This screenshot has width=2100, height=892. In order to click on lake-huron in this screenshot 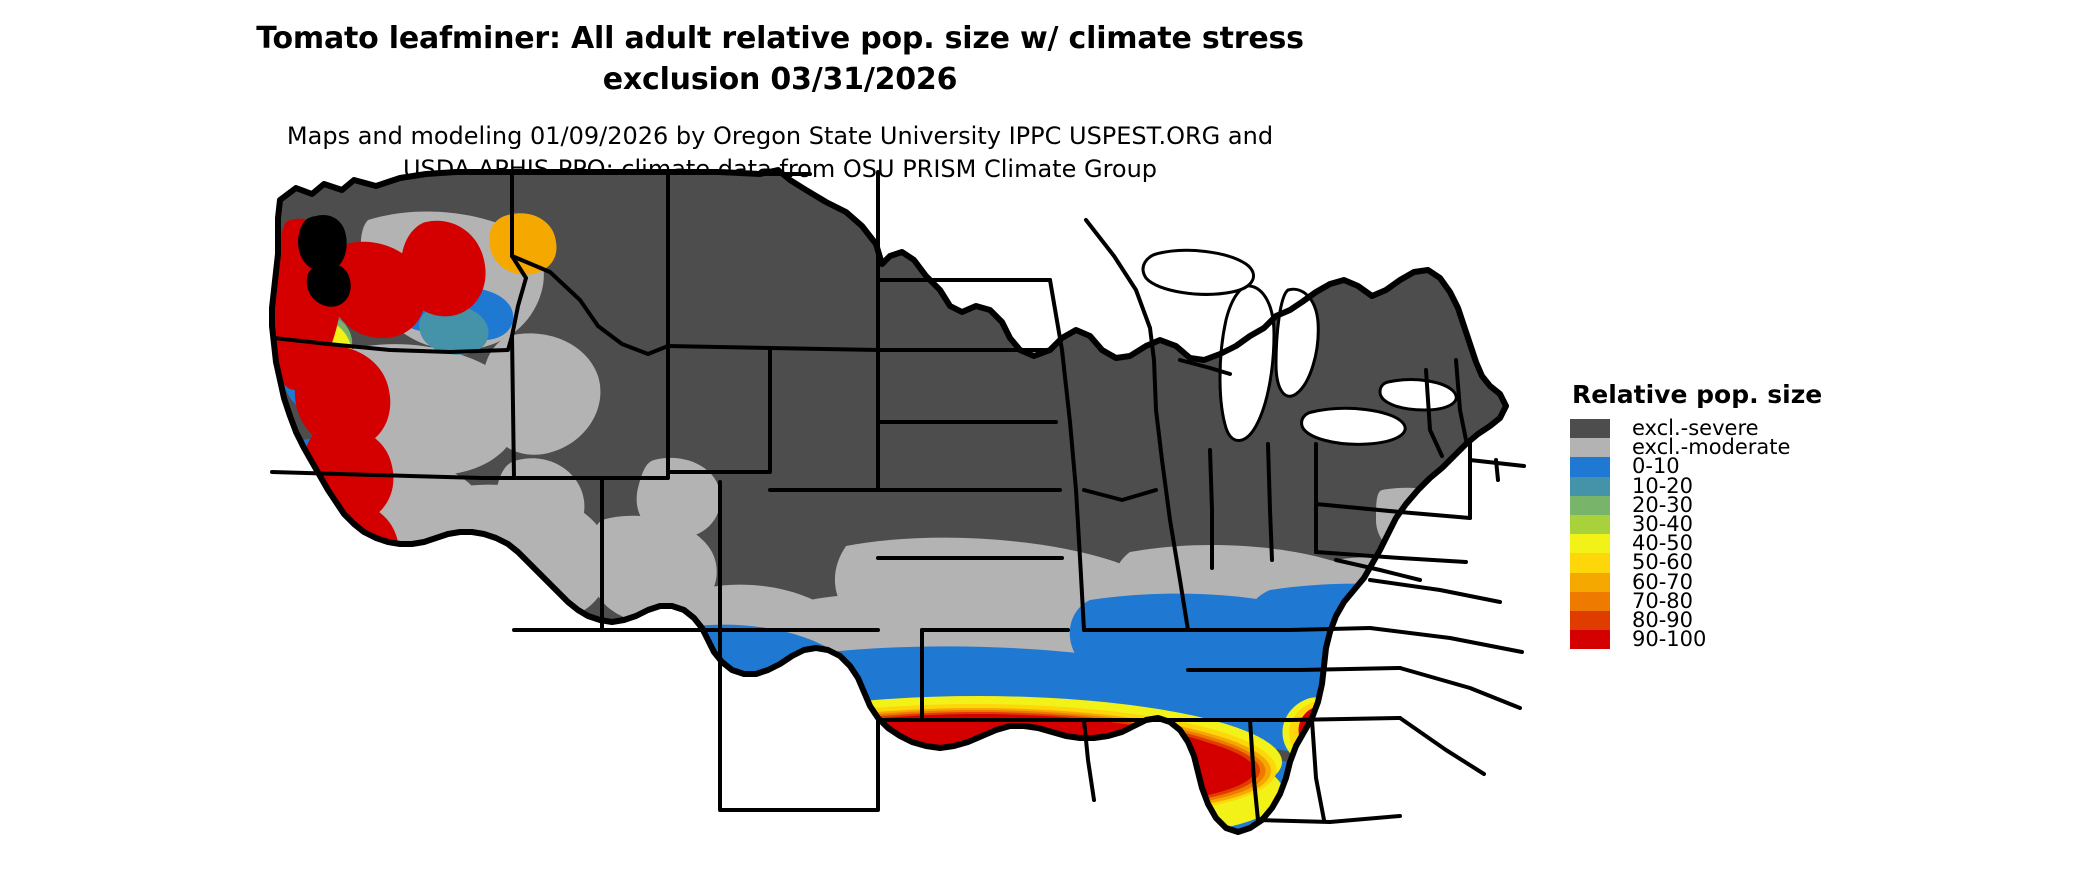, I will do `click(1297, 342)`.